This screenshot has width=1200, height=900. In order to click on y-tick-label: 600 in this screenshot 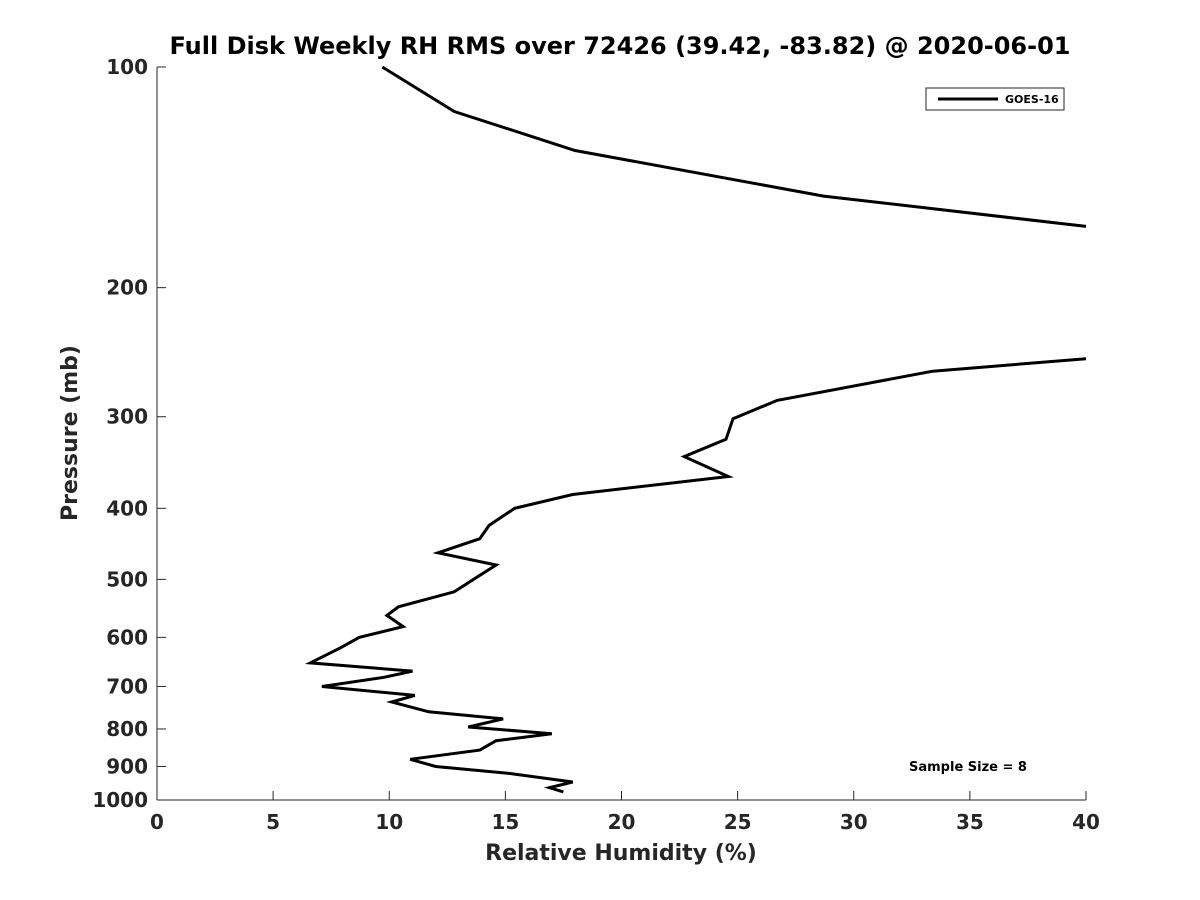, I will do `click(127, 637)`.